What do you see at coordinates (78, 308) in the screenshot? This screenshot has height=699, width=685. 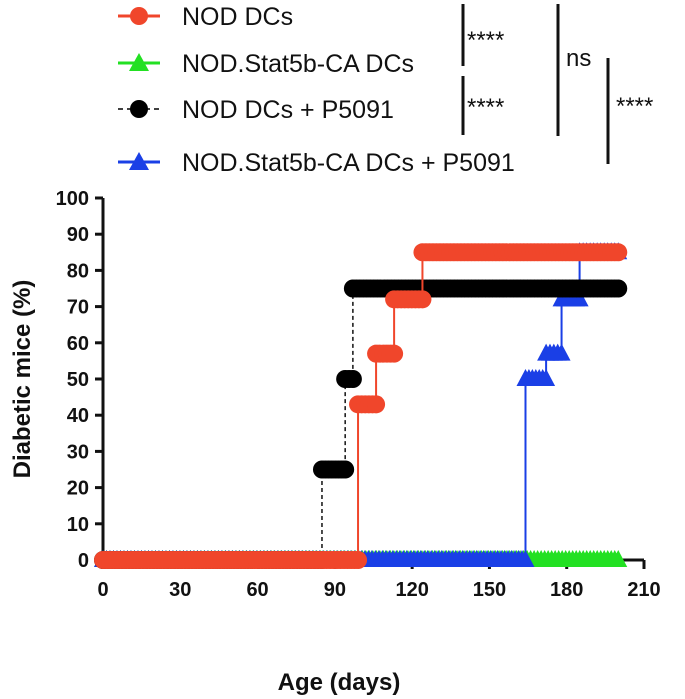 I see `y-tick-label: 70` at bounding box center [78, 308].